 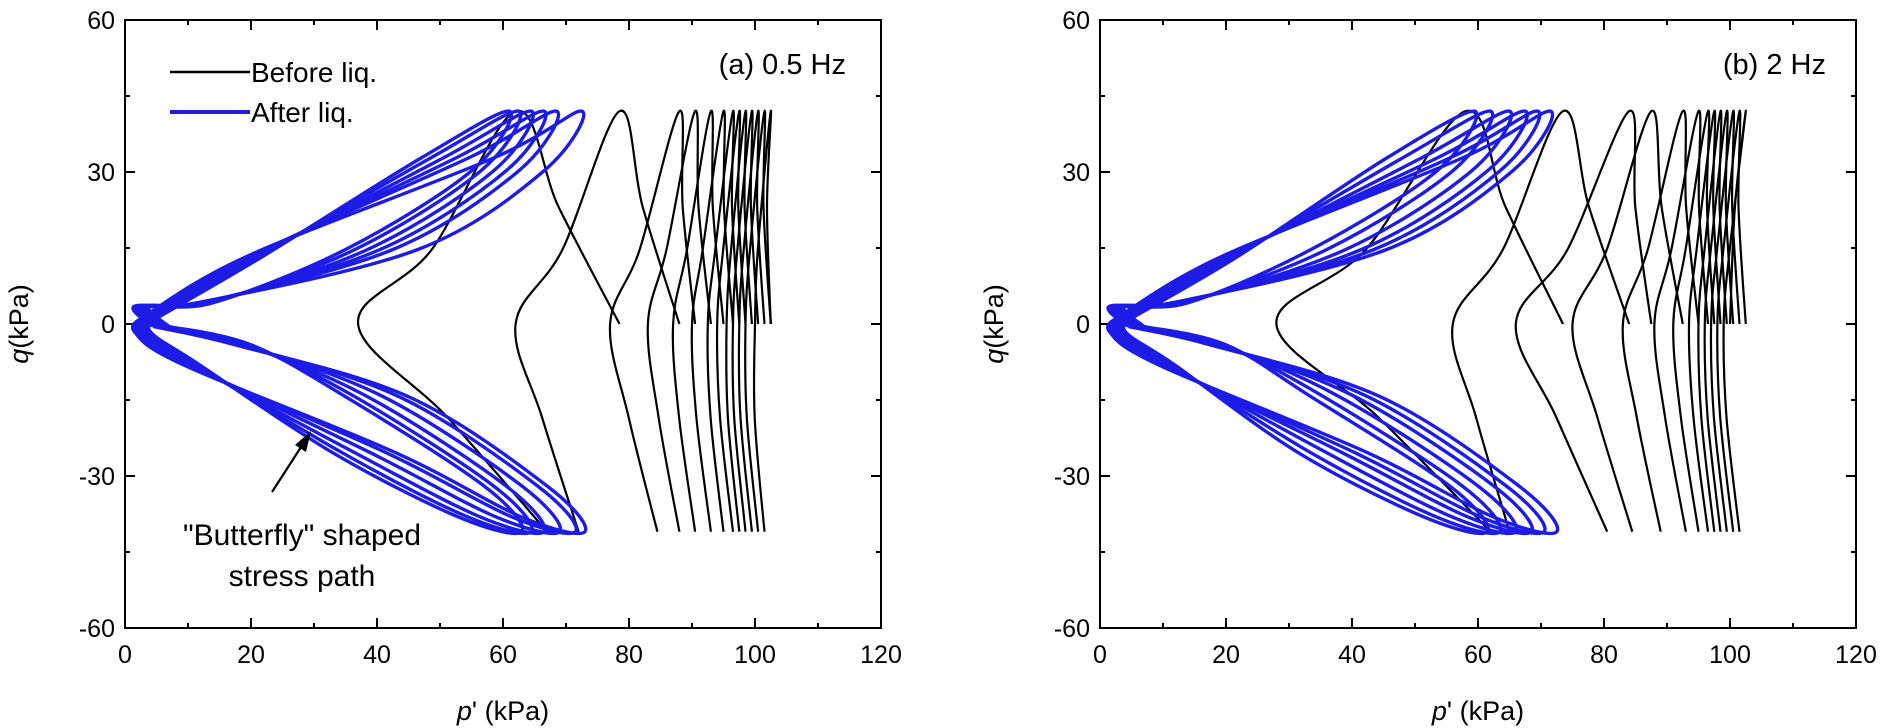 What do you see at coordinates (314, 72) in the screenshot?
I see `legend-label-before: Before liq.` at bounding box center [314, 72].